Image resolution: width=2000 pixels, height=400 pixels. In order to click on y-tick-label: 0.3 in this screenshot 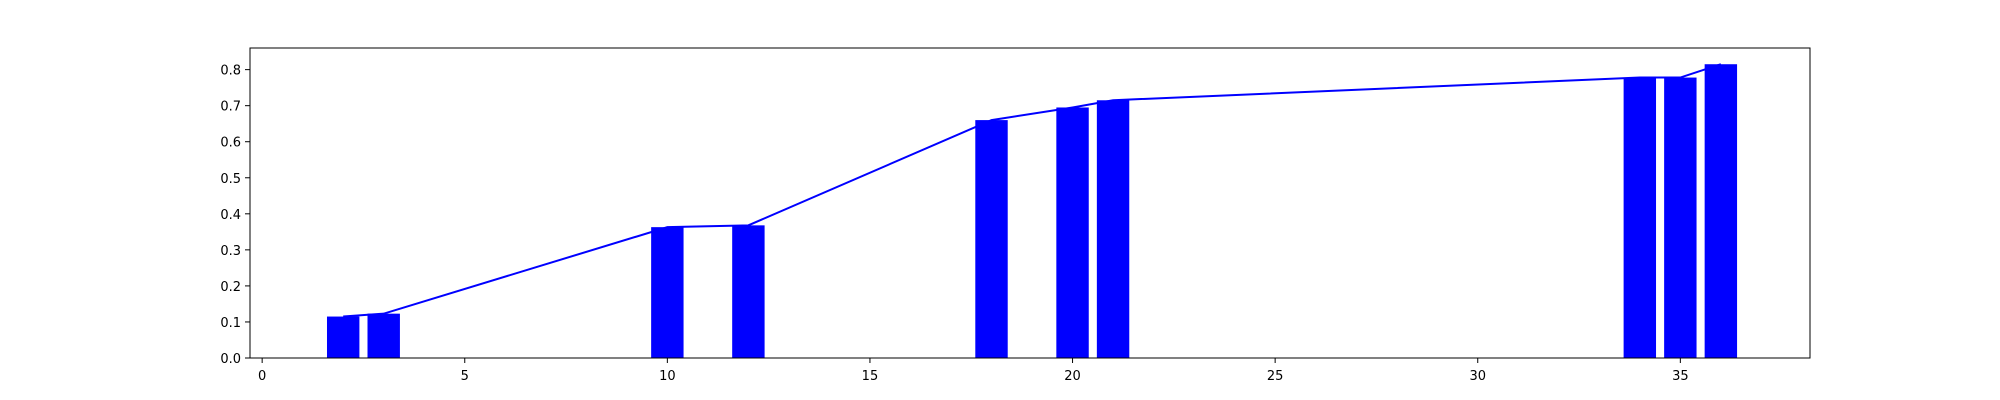, I will do `click(230, 251)`.